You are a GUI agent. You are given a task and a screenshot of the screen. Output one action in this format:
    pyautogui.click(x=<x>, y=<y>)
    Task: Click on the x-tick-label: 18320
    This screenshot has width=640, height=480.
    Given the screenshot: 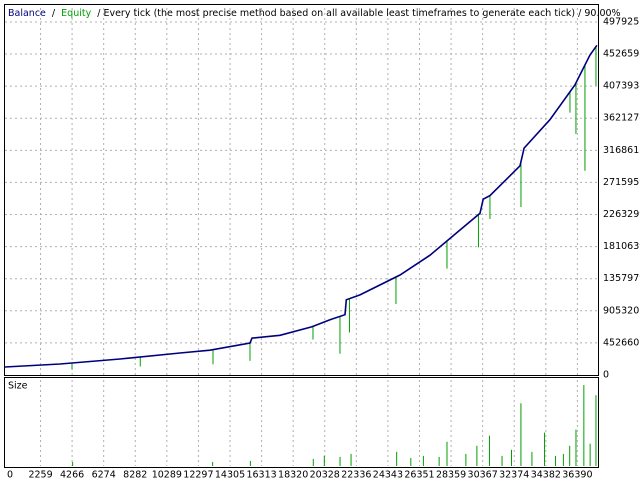 What is the action you would take?
    pyautogui.click(x=293, y=475)
    